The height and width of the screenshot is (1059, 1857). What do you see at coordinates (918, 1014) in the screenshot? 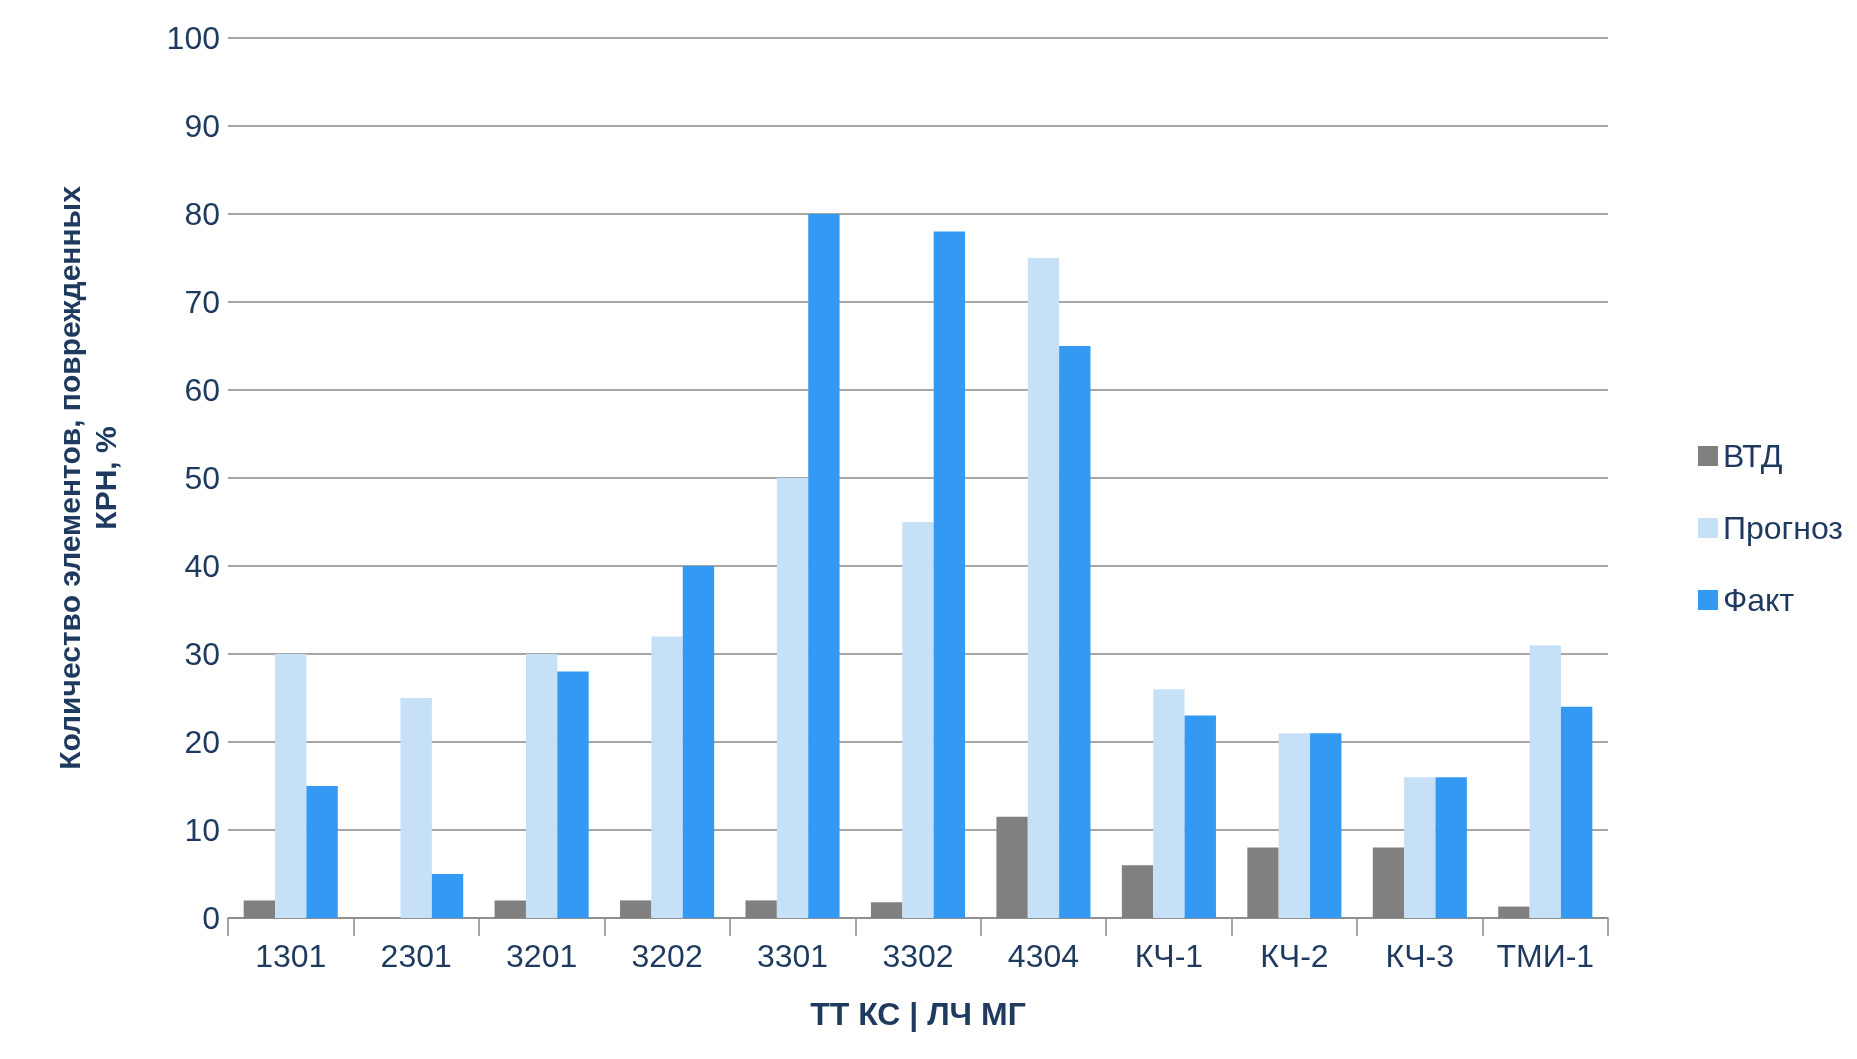
I see `x-axis-title: ТТ КС | ЛЧ МГ` at bounding box center [918, 1014].